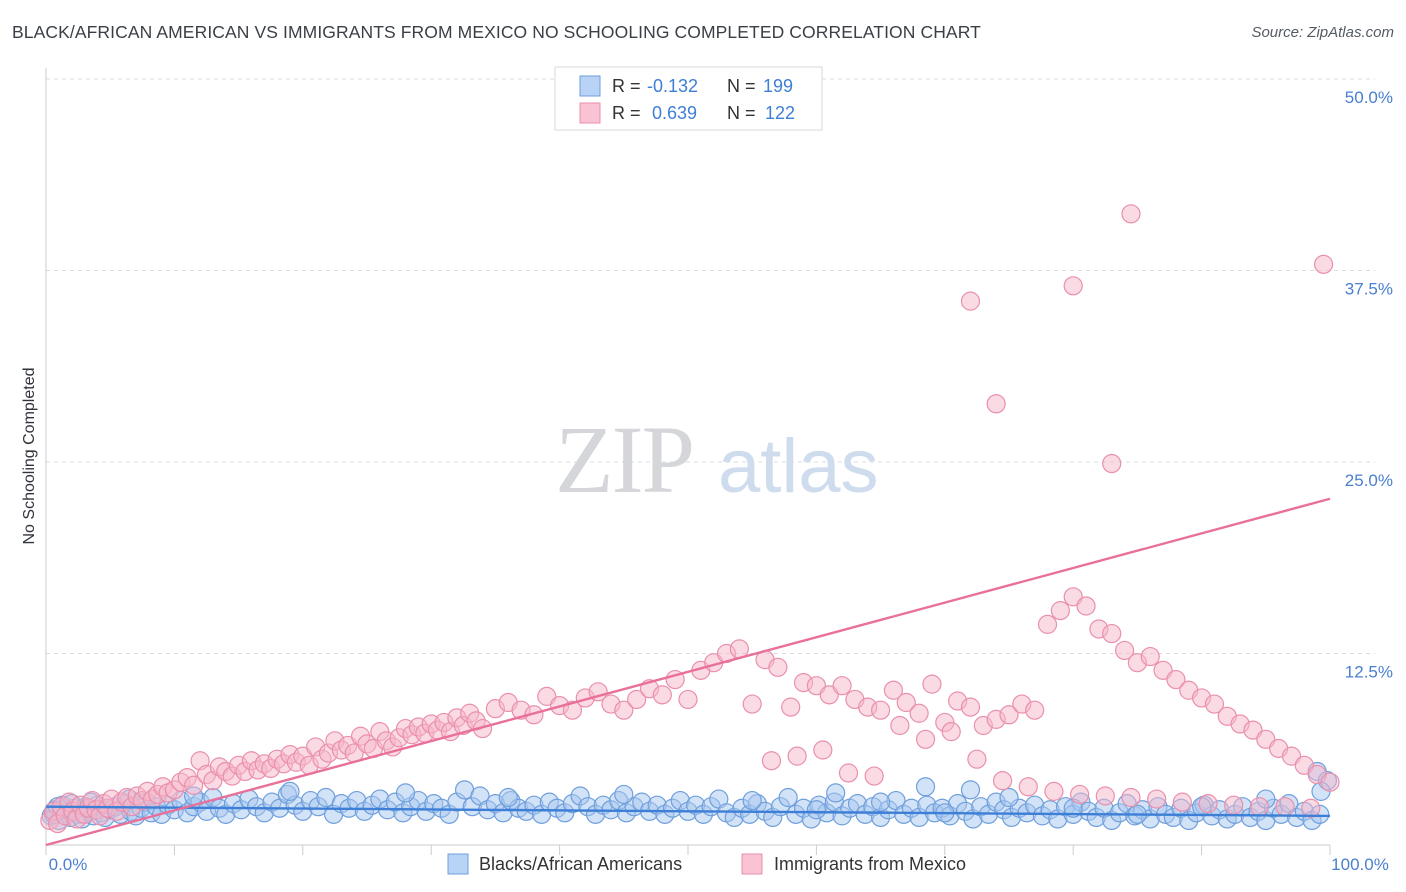 This screenshot has height=892, width=1406. Describe the element at coordinates (626, 113) in the screenshot. I see `stats-r-label-pink: R =` at that location.